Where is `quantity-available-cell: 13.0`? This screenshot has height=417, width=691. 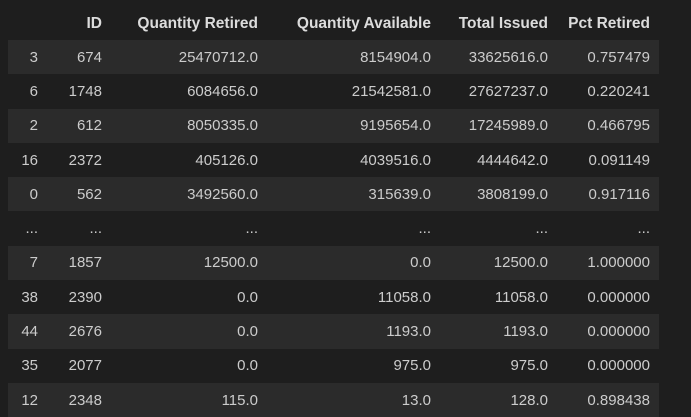 quantity-available-cell: 13.0 is located at coordinates (416, 400).